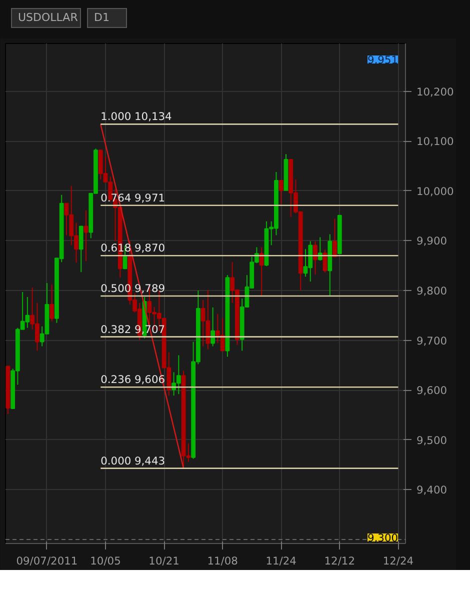 This screenshot has height=600, width=470. What do you see at coordinates (432, 291) in the screenshot?
I see `y-tick-label: 9,800` at bounding box center [432, 291].